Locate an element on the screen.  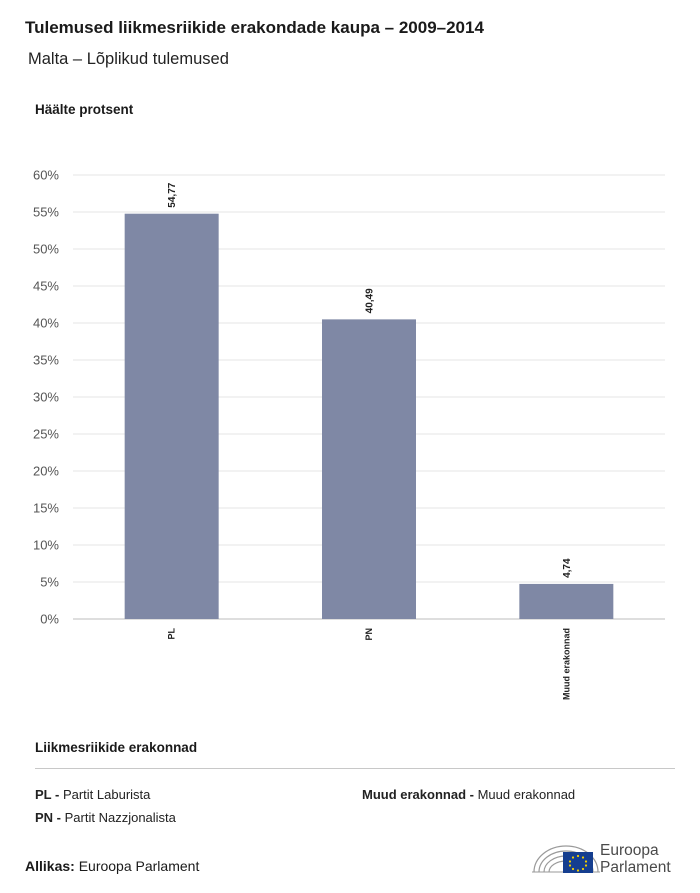
legend-name-muud: Muud erakonnad is located at coordinates (526, 794).